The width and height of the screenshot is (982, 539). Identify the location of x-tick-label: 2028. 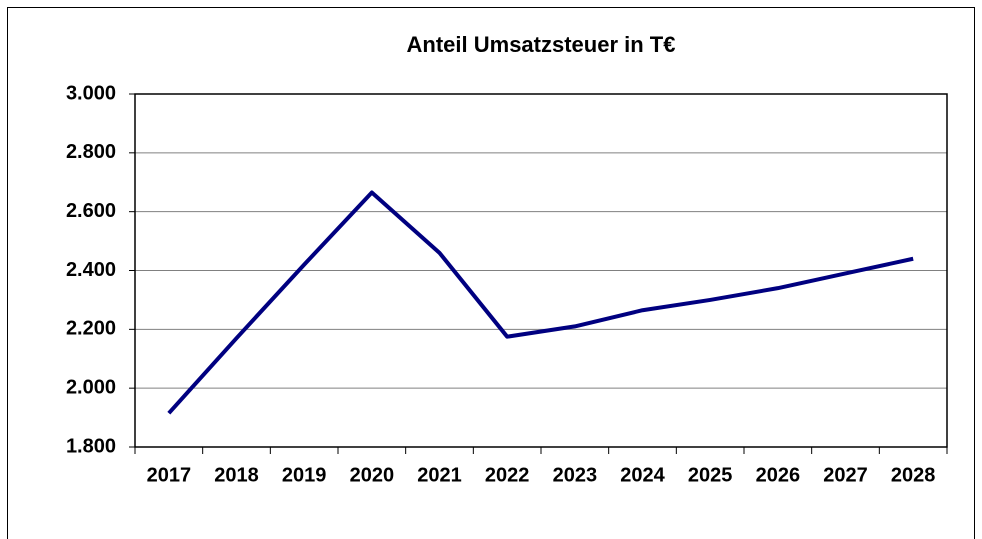
(913, 475).